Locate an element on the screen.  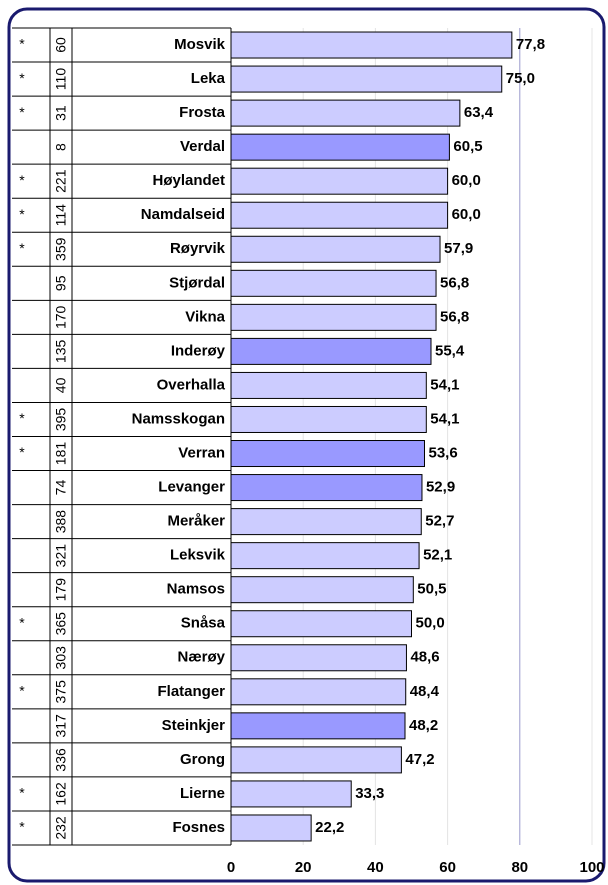
row-number: 321 is located at coordinates (61, 556).